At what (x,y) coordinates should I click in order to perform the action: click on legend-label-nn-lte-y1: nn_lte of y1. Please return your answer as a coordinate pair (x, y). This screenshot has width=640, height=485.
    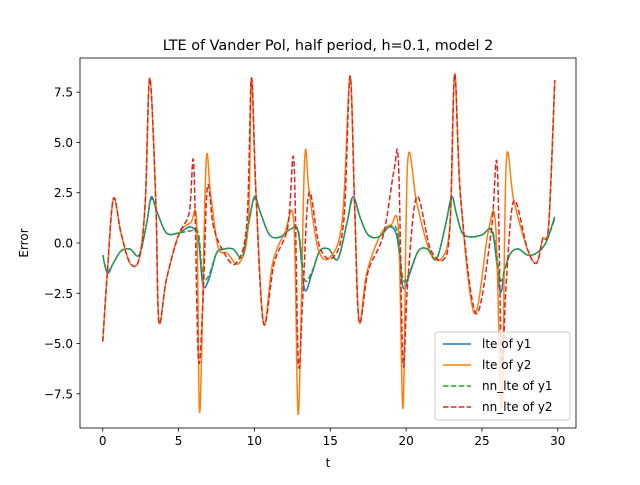
    Looking at the image, I should click on (517, 386).